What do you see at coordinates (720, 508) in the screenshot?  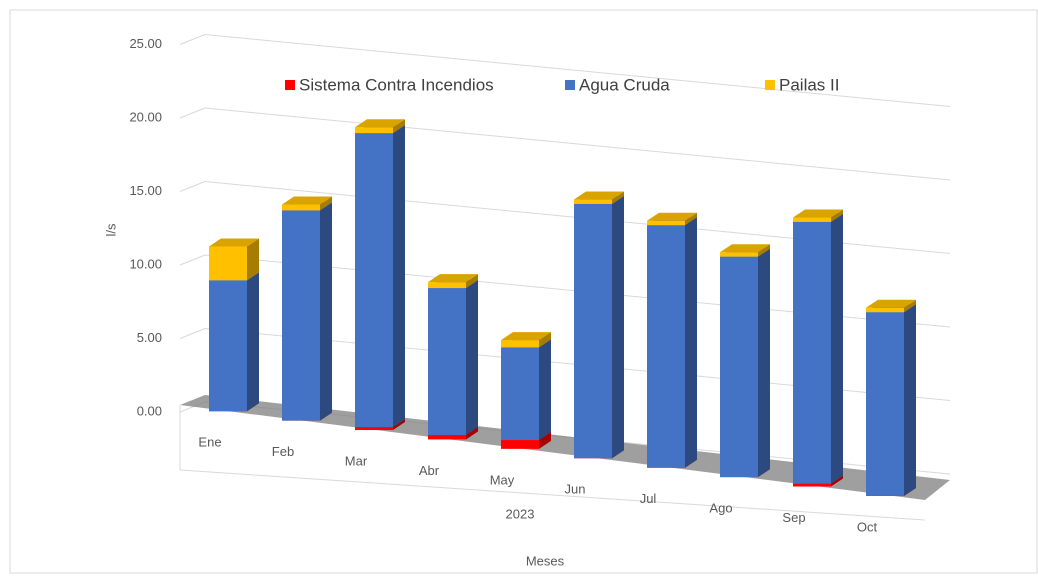 I see `x-tick-label: Ago` at bounding box center [720, 508].